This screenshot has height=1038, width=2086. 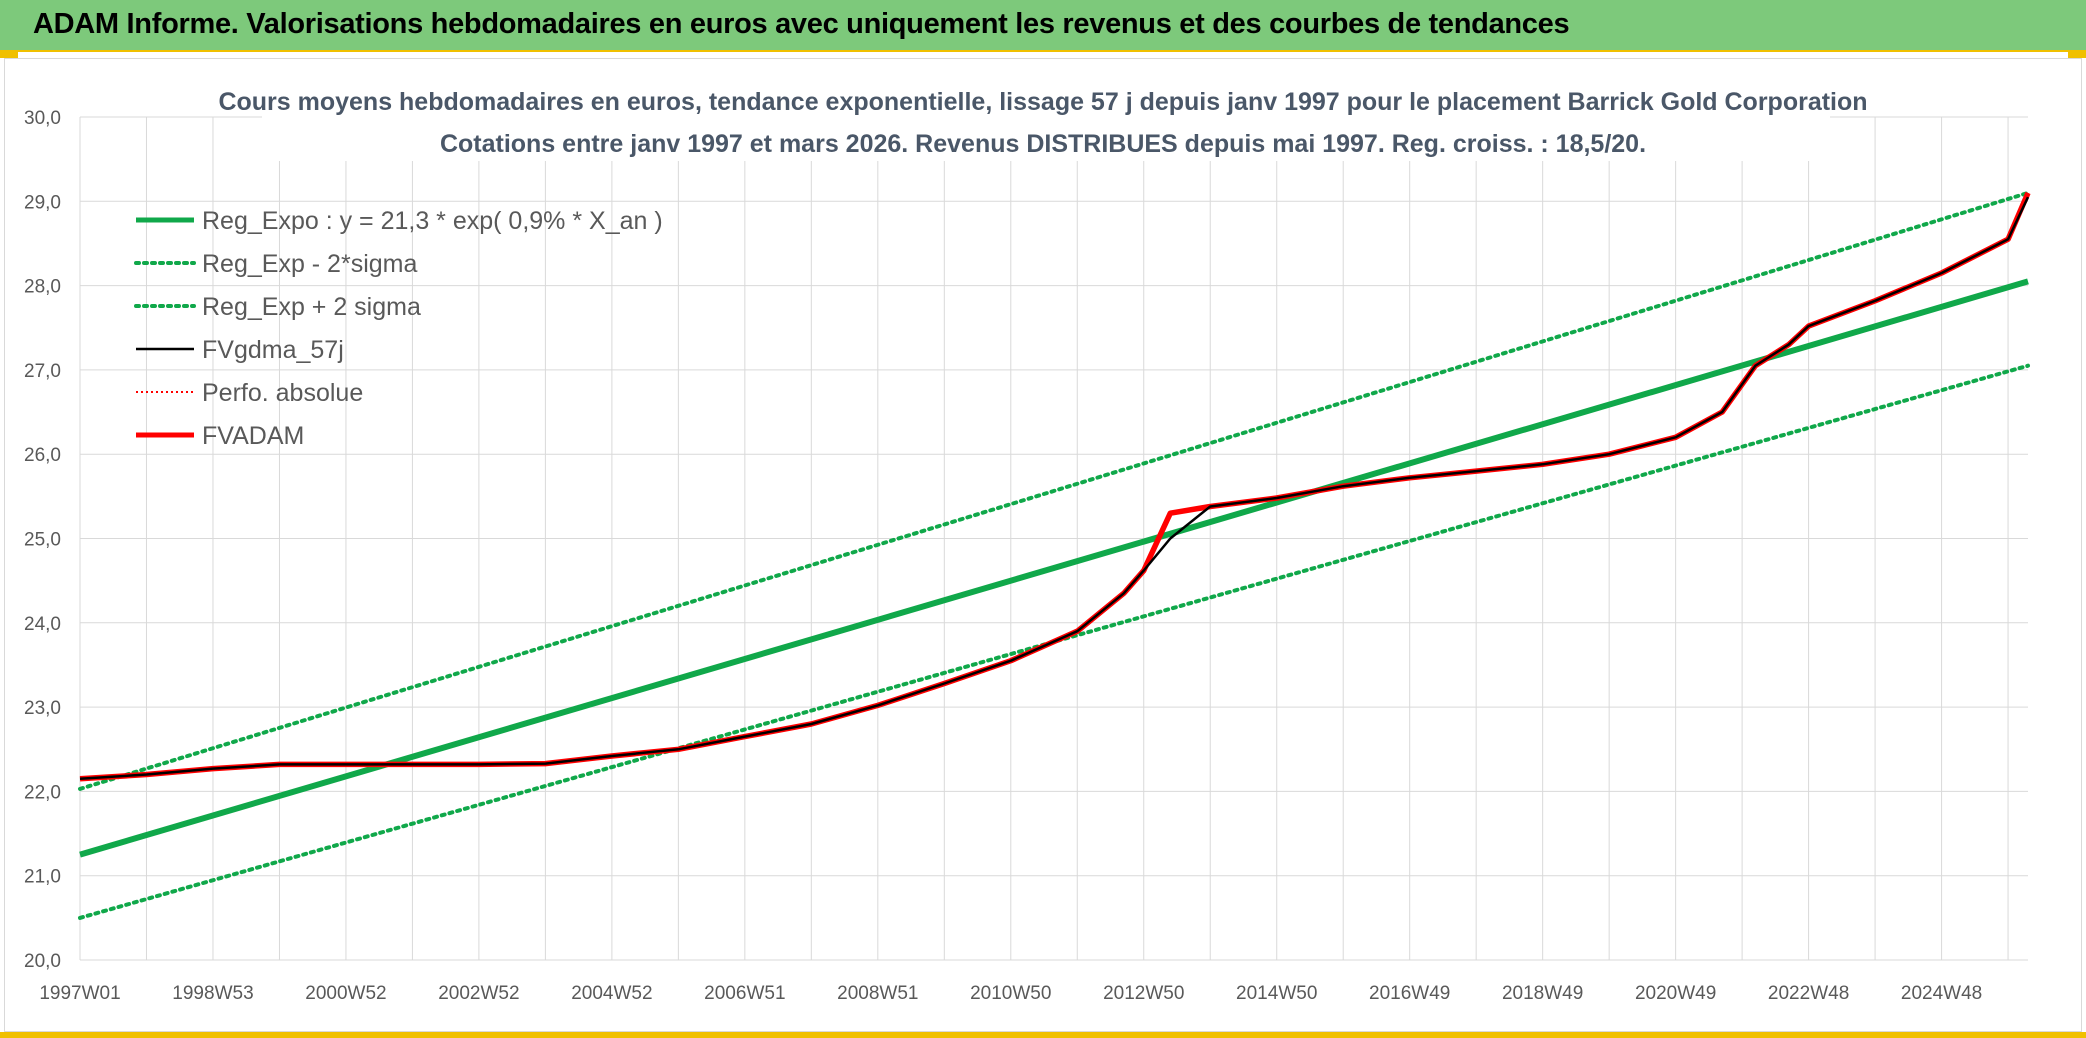 What do you see at coordinates (311, 307) in the screenshot?
I see `legend-label-reg-exp-plus-2-sigma: Reg_Exp + 2 sigma` at bounding box center [311, 307].